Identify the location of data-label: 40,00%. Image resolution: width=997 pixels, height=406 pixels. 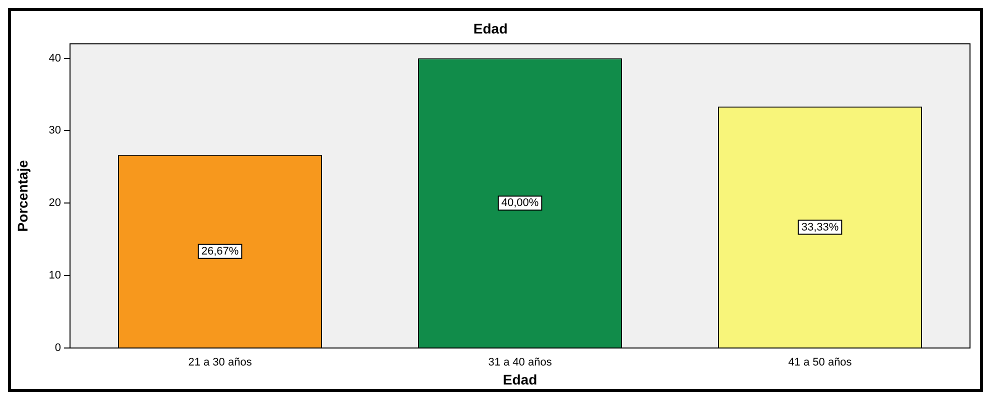
(520, 203).